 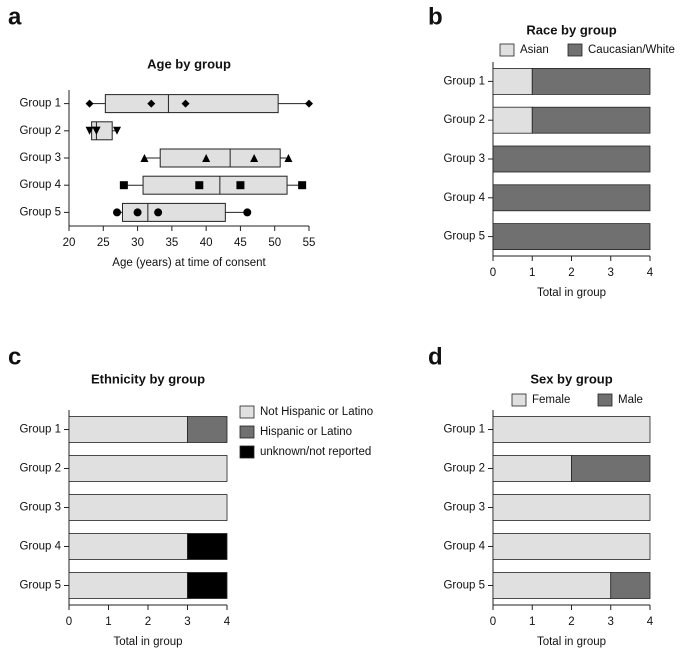 What do you see at coordinates (435, 16) in the screenshot?
I see `panel-letter: b` at bounding box center [435, 16].